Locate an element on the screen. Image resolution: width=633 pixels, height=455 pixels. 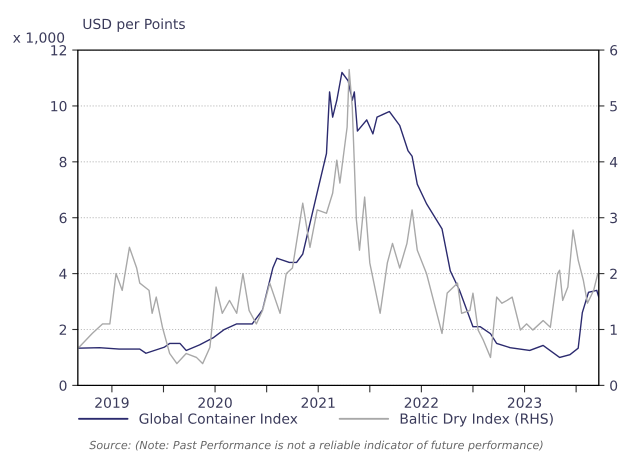
legend-label: Baltic Dry Index (RHS) is located at coordinates (476, 420).